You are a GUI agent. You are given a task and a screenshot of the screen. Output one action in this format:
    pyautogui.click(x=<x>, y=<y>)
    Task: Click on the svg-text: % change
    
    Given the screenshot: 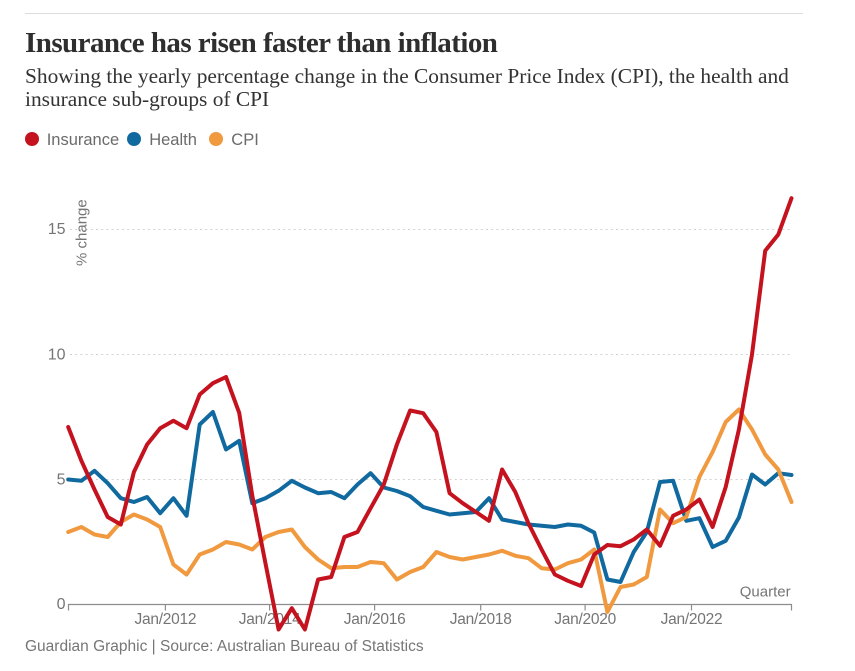 What is the action you would take?
    pyautogui.click(x=82, y=232)
    